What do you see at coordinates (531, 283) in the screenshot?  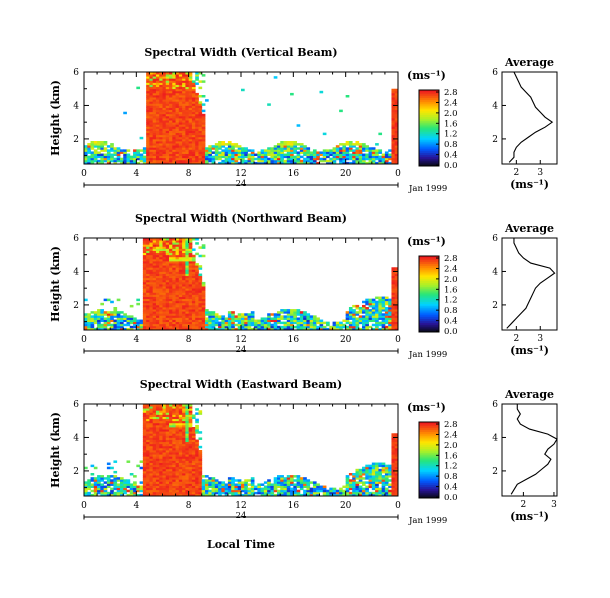 I see `average-profile-line` at bounding box center [531, 283].